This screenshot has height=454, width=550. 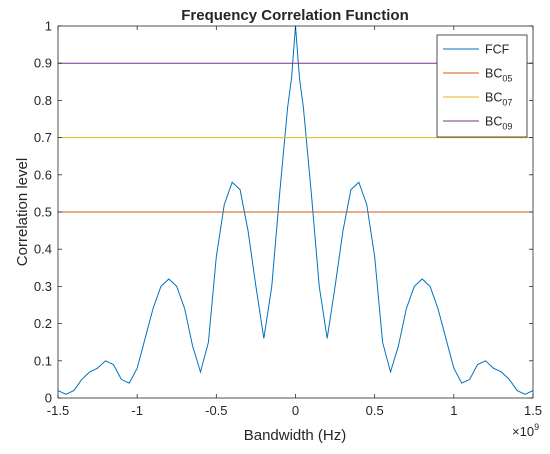 What do you see at coordinates (43, 63) in the screenshot?
I see `y-tick-label: 0.9` at bounding box center [43, 63].